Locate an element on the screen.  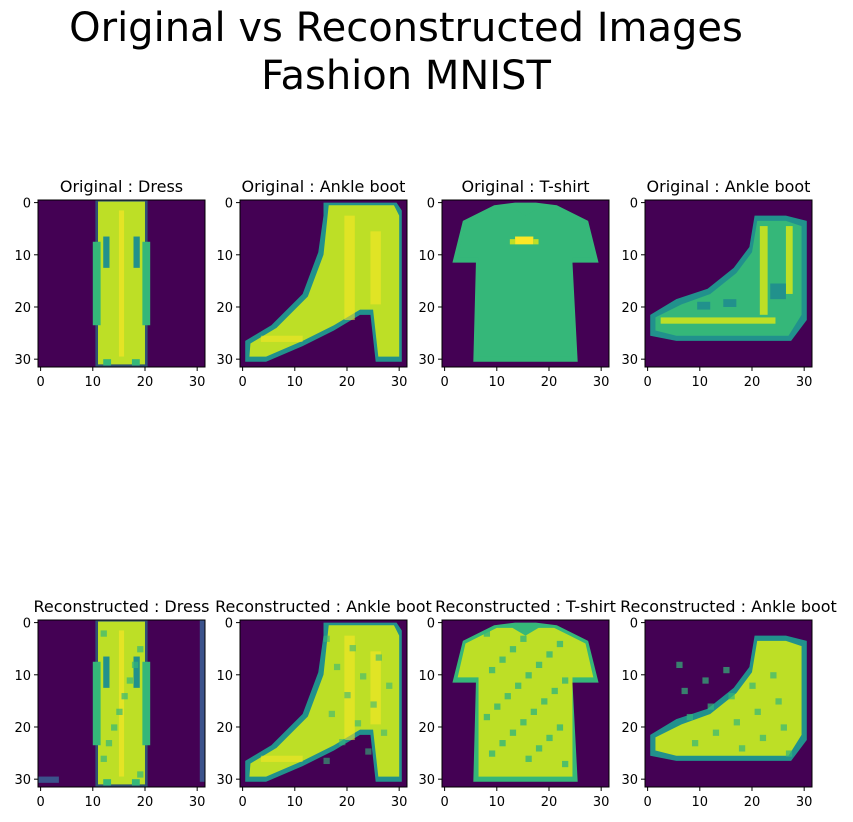
subplot-original-boot_low: Original : Ankle boot 0 10 20 30 0 10 20 30 is located at coordinates (717, 283).